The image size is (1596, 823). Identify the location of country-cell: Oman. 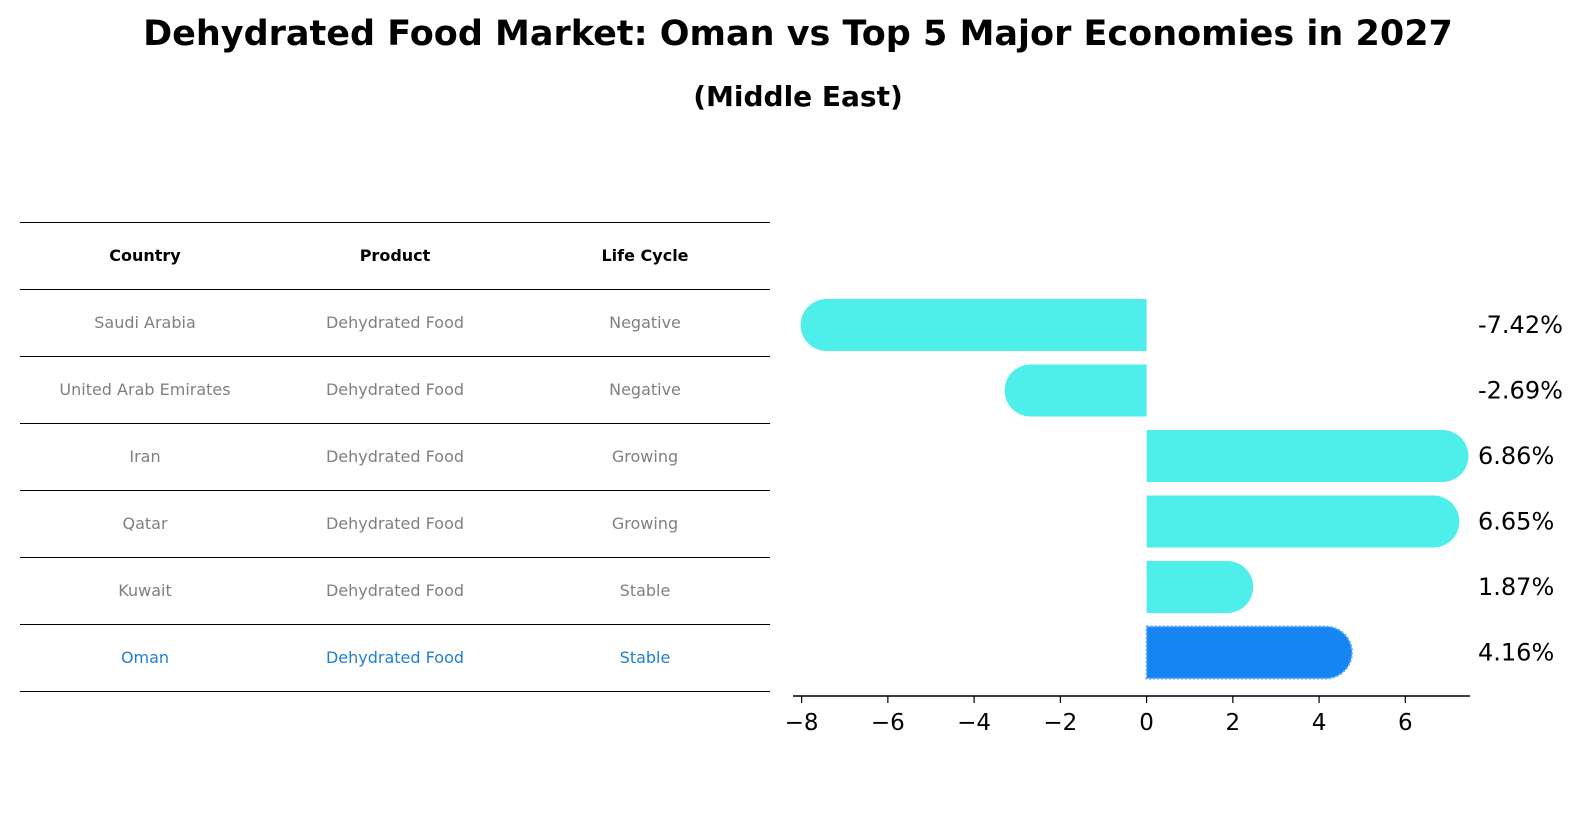
(145, 657).